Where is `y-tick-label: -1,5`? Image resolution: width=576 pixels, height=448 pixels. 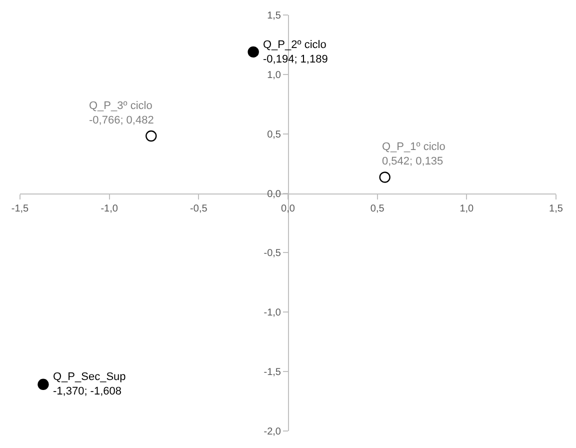
y-tick-label: -1,5 is located at coordinates (273, 372).